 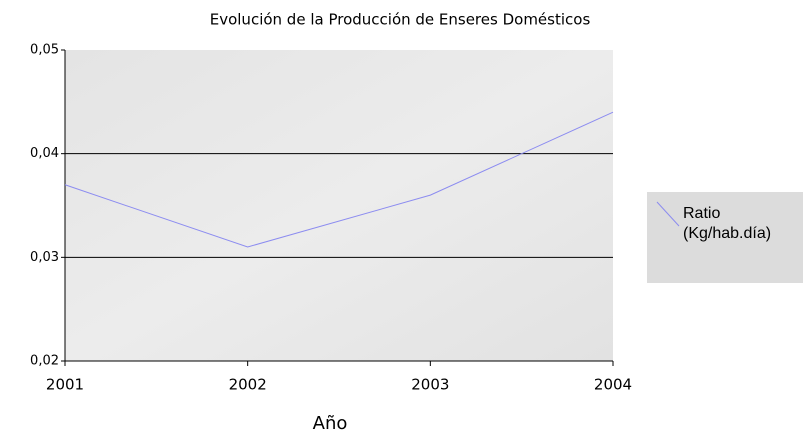 I want to click on x-tick-label: 2001, so click(x=65, y=385).